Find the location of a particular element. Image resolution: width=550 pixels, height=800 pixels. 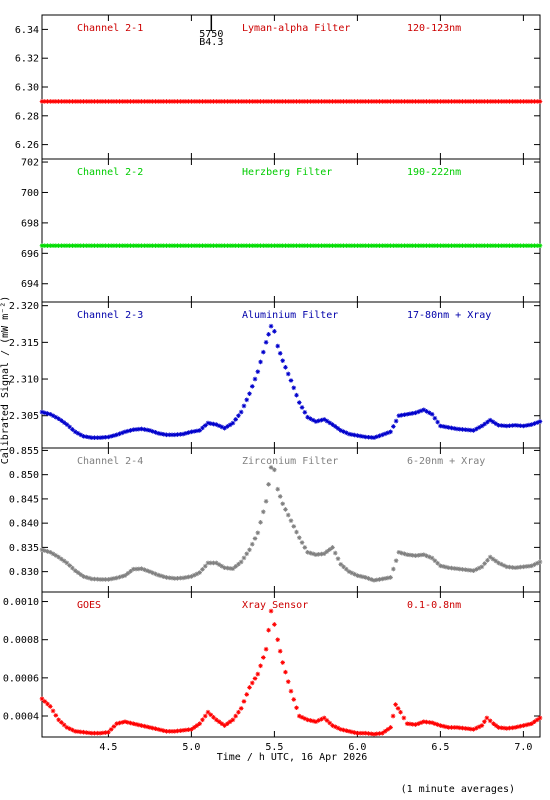

x-tick-label: 7.0 is located at coordinates (523, 747).